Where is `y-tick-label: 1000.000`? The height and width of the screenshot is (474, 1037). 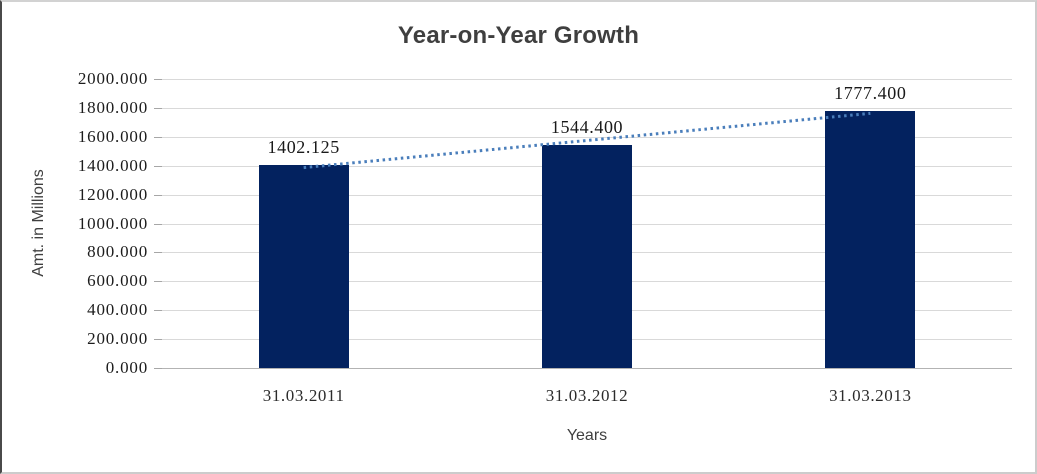
y-tick-label: 1000.000 is located at coordinates (112, 223).